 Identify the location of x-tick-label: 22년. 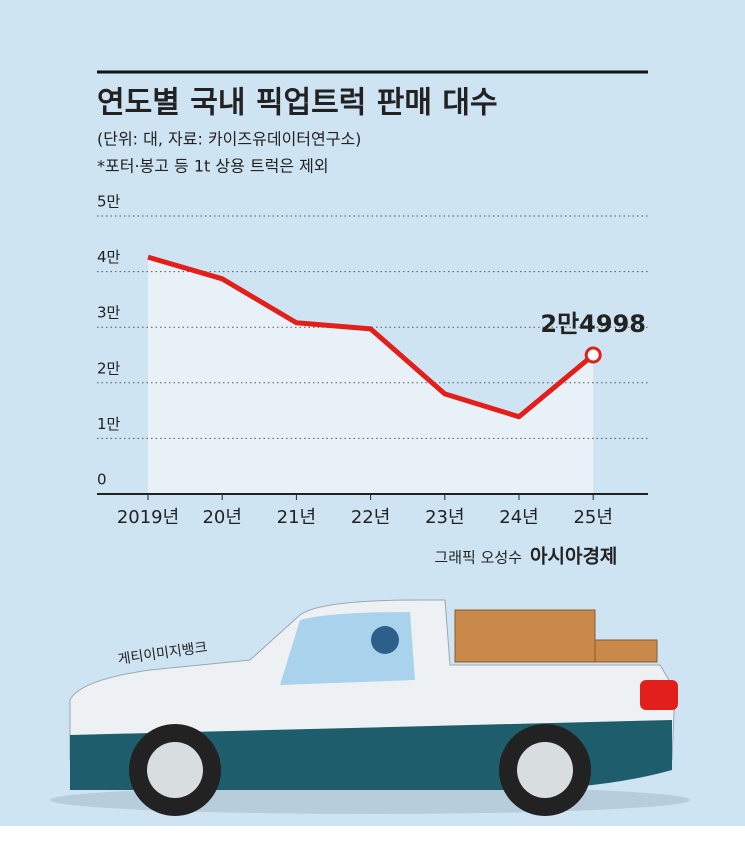
(370, 517).